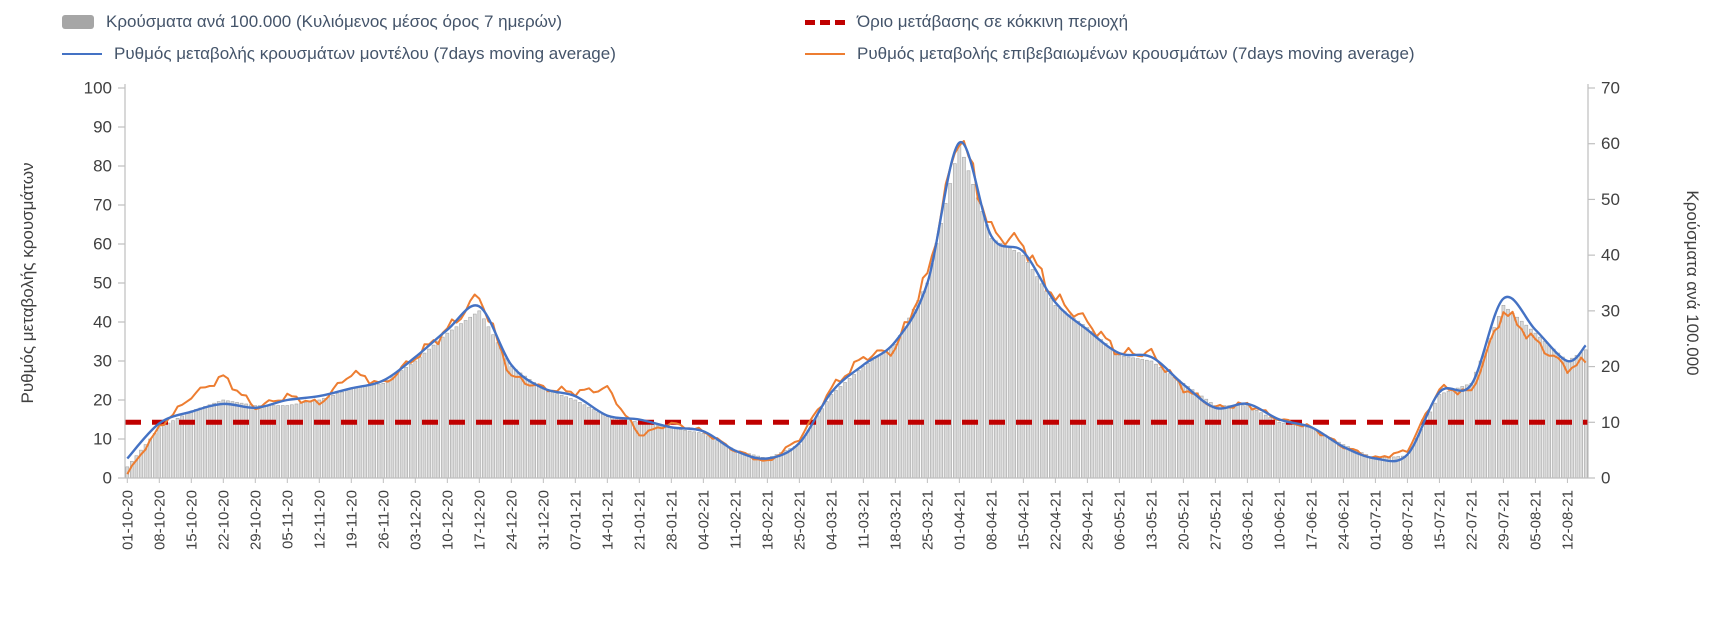 The image size is (1712, 621). Describe the element at coordinates (1023, 520) in the screenshot. I see `svg-text: 15-04-21` at that location.